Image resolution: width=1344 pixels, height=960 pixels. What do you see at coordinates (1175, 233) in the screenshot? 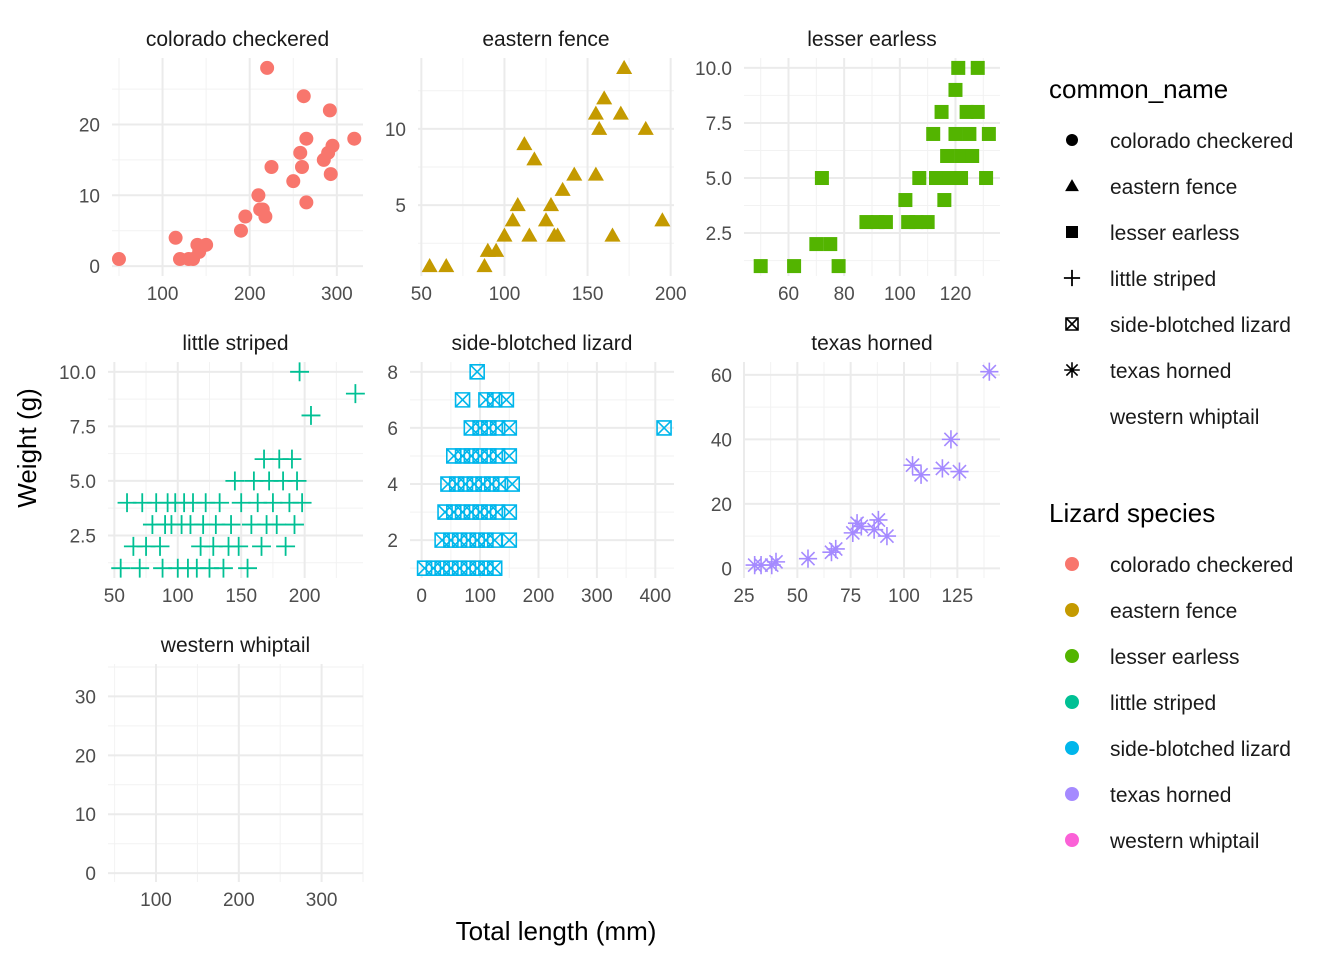
I see `legend-label: lesser earless` at bounding box center [1175, 233].